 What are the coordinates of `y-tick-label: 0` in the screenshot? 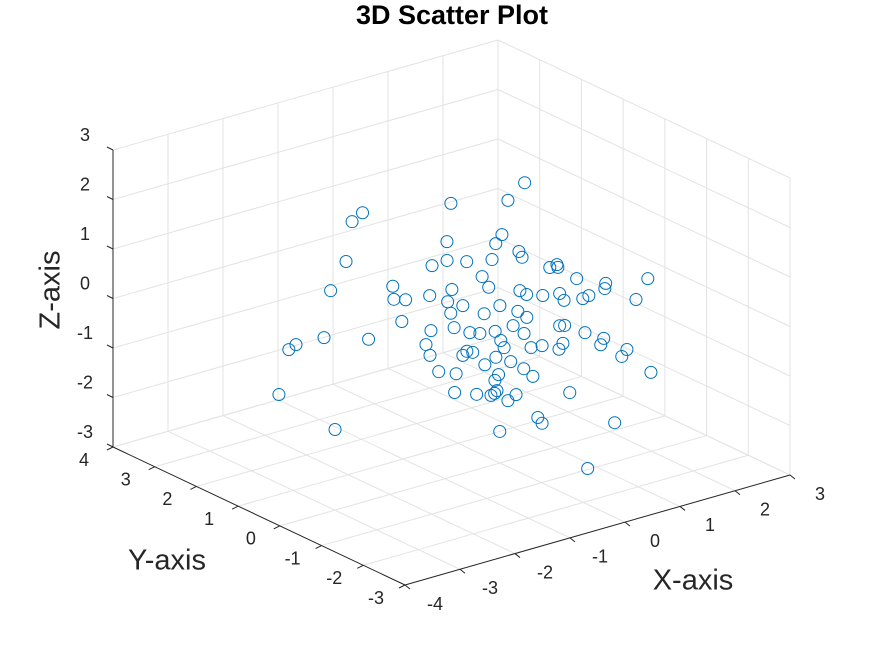 It's located at (251, 539).